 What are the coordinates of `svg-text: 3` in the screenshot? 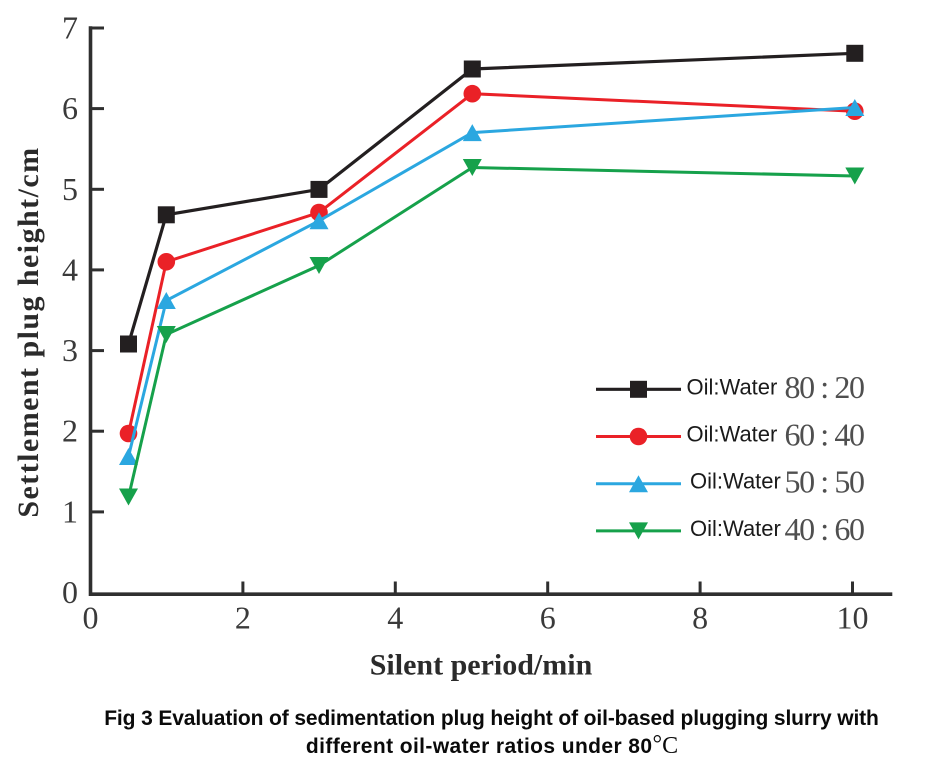 It's located at (70, 350).